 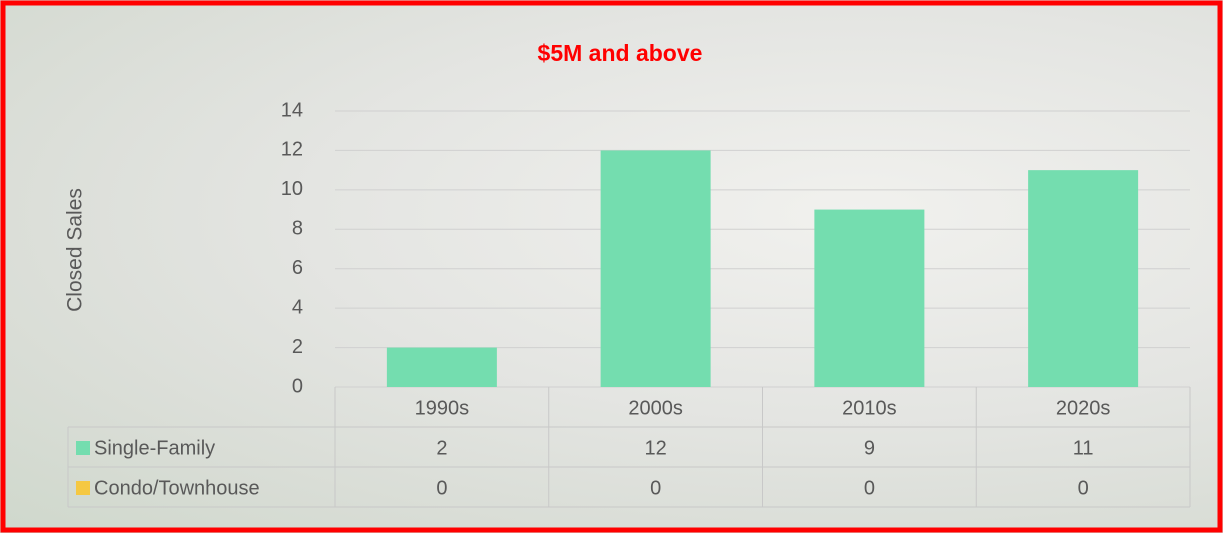 I want to click on table-value: 9, so click(x=869, y=448).